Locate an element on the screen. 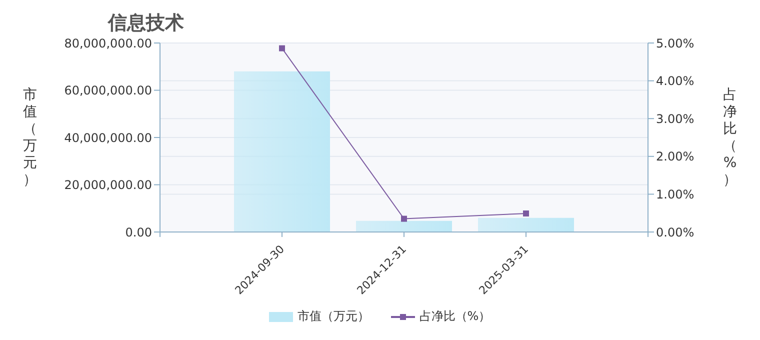 The image size is (760, 340). y-tick-label: 40,000,000.00 is located at coordinates (108, 137).